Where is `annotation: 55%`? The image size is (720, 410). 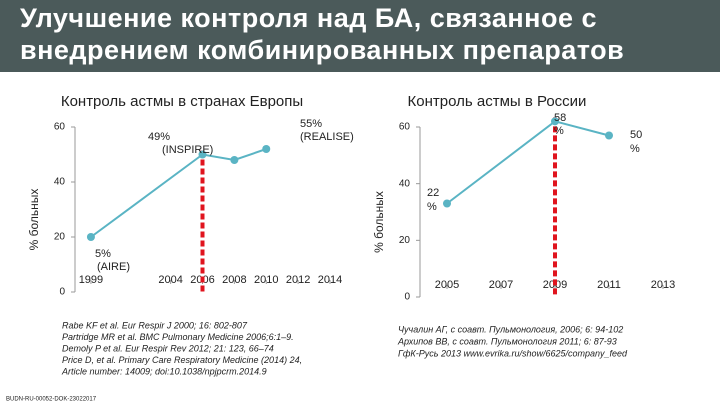
annotation: 55% is located at coordinates (311, 124).